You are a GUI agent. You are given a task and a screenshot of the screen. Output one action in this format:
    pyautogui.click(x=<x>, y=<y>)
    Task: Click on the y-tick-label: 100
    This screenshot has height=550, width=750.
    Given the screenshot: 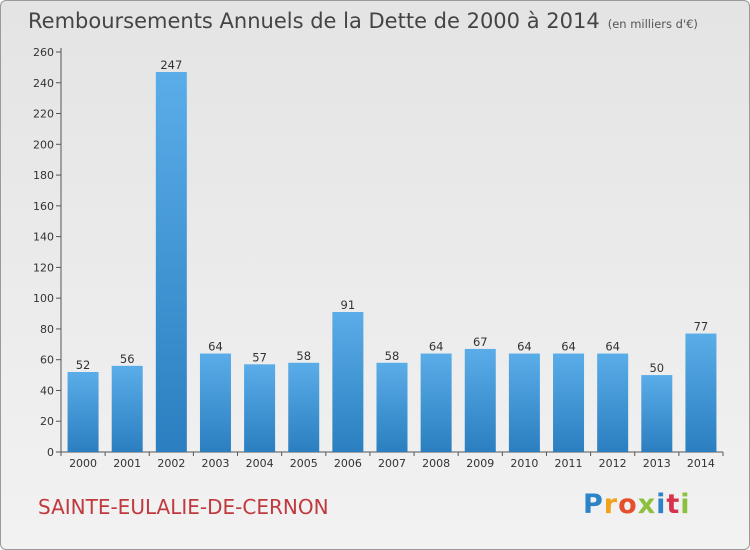 What is the action you would take?
    pyautogui.click(x=43, y=298)
    